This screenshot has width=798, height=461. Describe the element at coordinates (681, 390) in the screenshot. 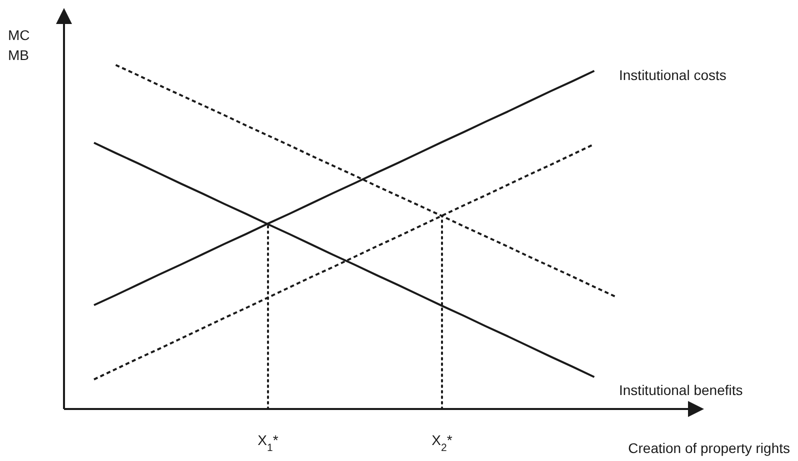

I see `annotation: Institutional benefits` at that location.